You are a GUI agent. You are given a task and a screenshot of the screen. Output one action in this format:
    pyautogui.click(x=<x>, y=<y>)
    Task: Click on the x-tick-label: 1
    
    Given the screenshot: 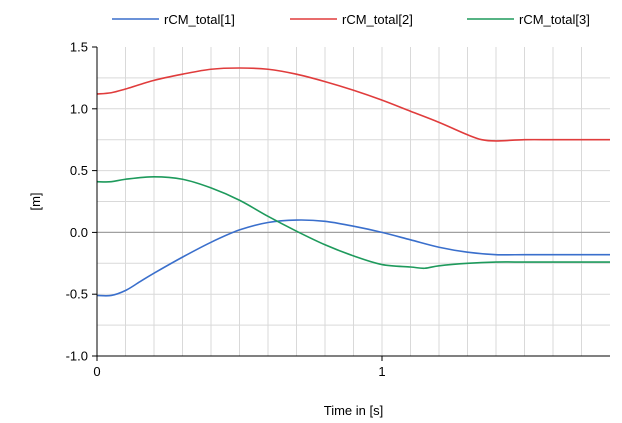 What is the action you would take?
    pyautogui.click(x=381, y=371)
    